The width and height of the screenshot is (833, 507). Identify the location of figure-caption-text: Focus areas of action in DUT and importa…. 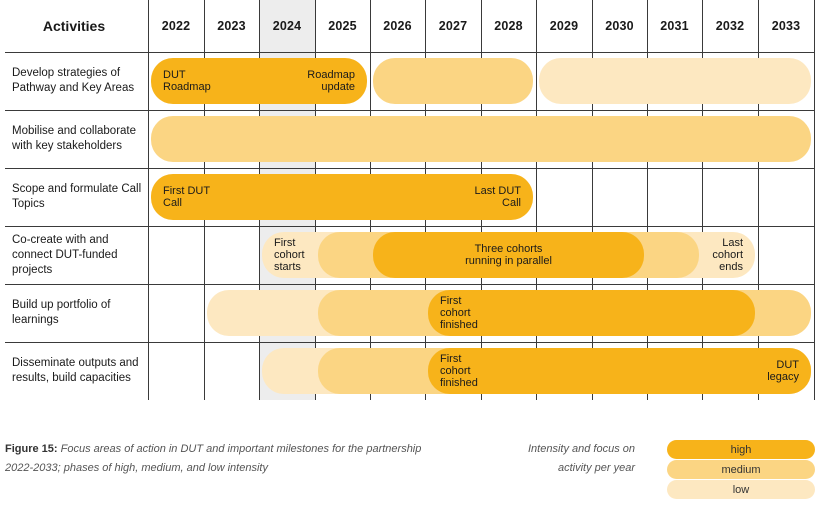
(213, 458).